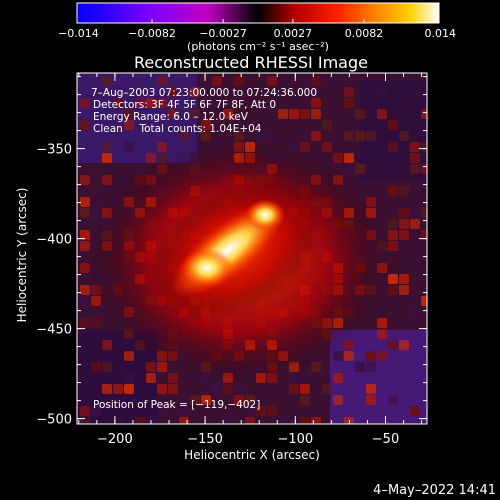 This screenshot has height=500, width=500. What do you see at coordinates (78, 33) in the screenshot?
I see `colorbar-tick-label: −0.014` at bounding box center [78, 33].